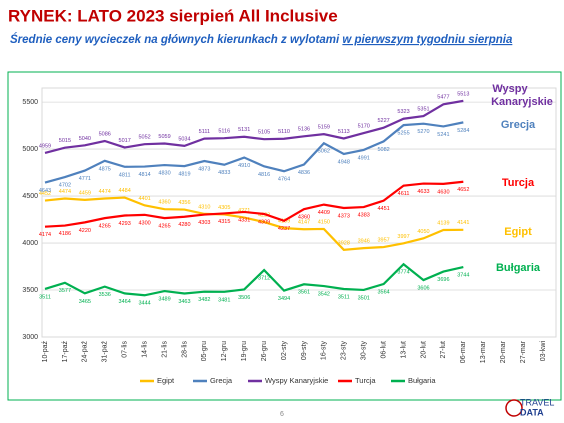  Describe the element at coordinates (344, 351) in the screenshot. I see `x-tick-label: 23-sty` at that location.